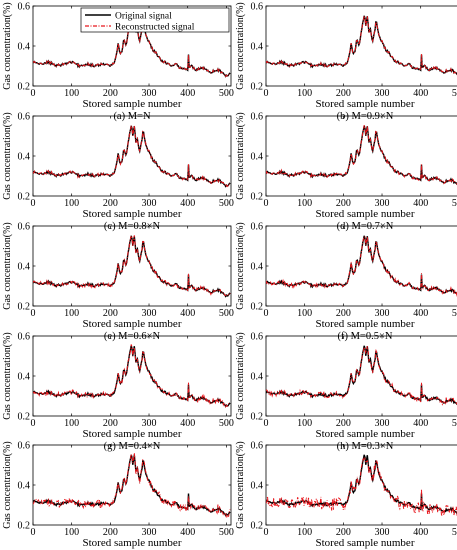 This screenshot has width=457, height=550. Describe the element at coordinates (365, 446) in the screenshot. I see `panel-caption: (h) M=0.3×N` at that location.